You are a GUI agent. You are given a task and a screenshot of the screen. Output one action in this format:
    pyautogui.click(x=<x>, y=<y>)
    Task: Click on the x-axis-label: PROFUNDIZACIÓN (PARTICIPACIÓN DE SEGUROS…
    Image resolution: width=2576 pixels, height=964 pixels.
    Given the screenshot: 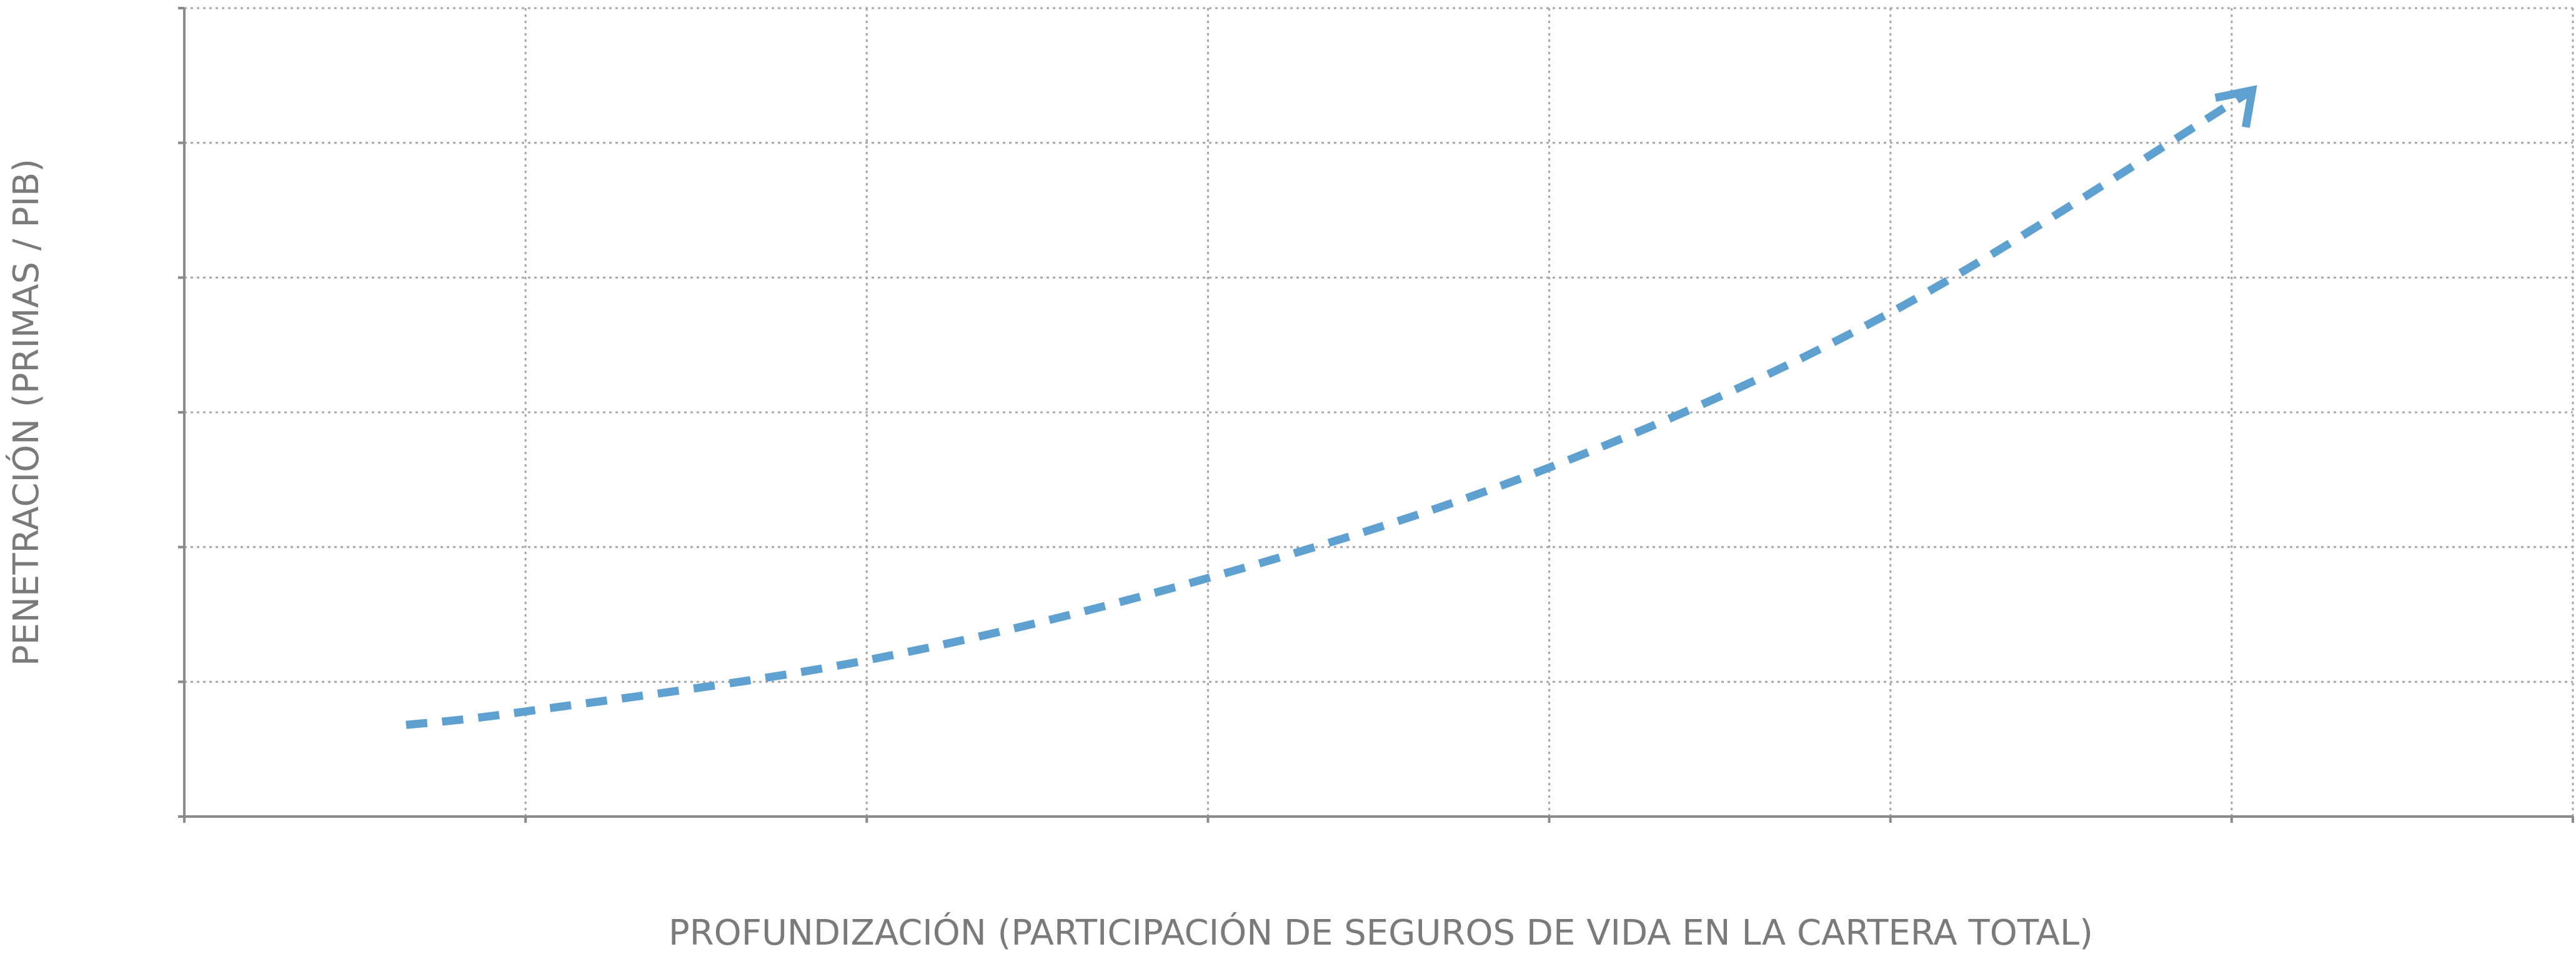 What is the action you would take?
    pyautogui.click(x=1381, y=933)
    